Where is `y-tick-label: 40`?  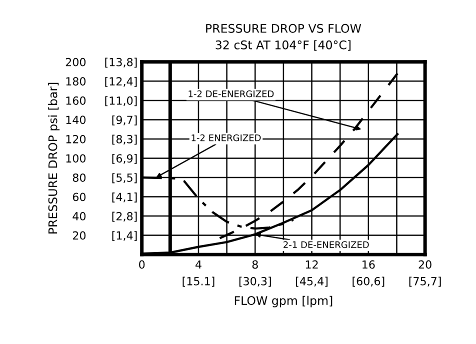
y-tick-label: 40 is located at coordinates (79, 216).